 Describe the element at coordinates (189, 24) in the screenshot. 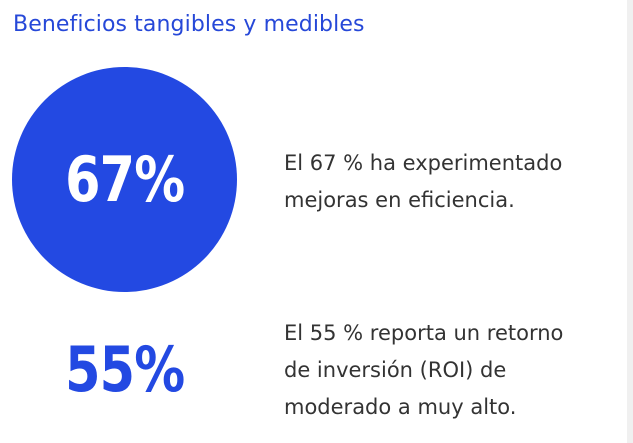

I see `section-title: Beneficios tangibles y medibles` at that location.